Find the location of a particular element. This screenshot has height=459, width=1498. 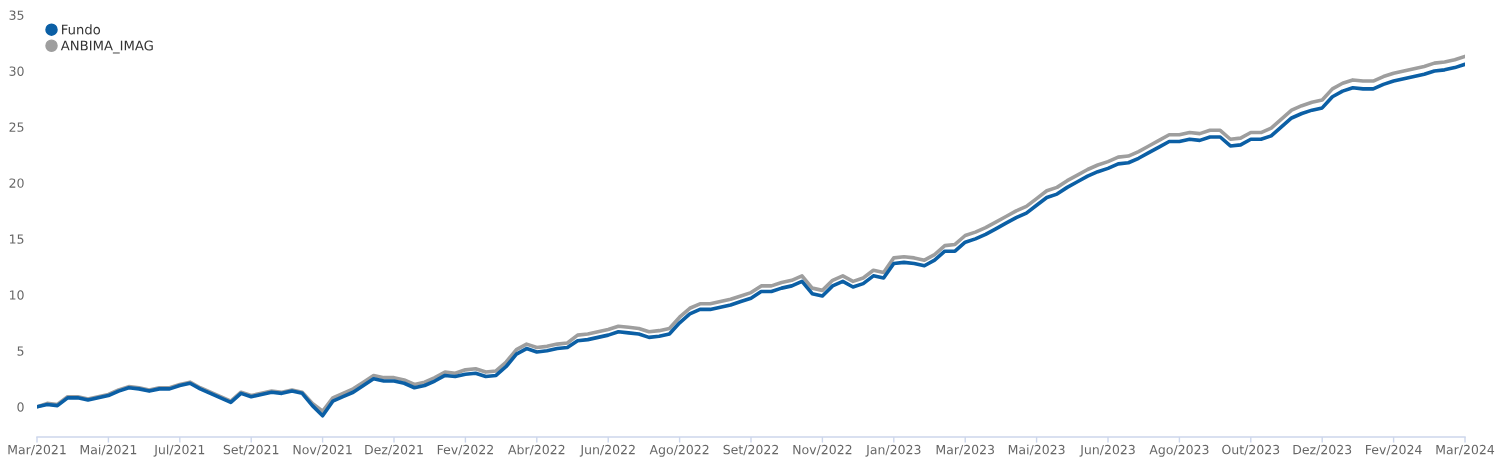

y-tick-label: 5 is located at coordinates (20, 351).